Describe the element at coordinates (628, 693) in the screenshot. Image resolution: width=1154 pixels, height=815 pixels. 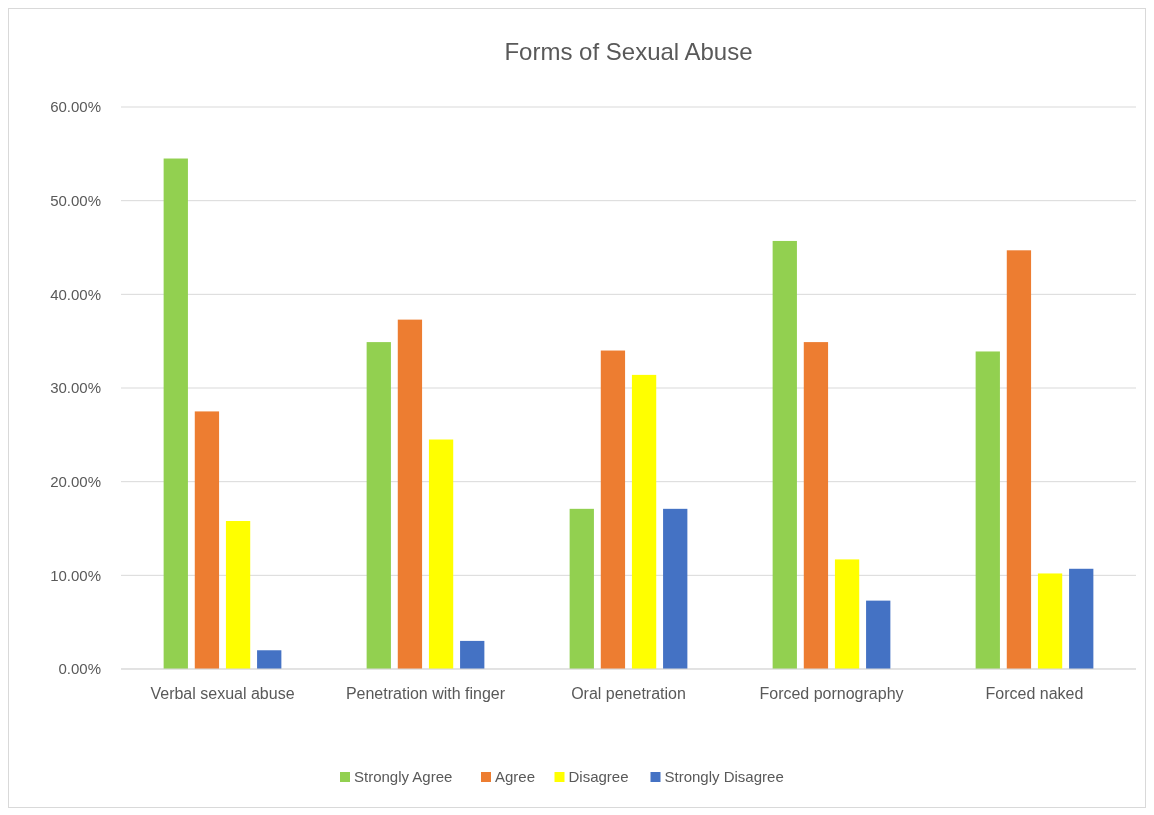
I see `x-tick-label: Oral penetration` at that location.